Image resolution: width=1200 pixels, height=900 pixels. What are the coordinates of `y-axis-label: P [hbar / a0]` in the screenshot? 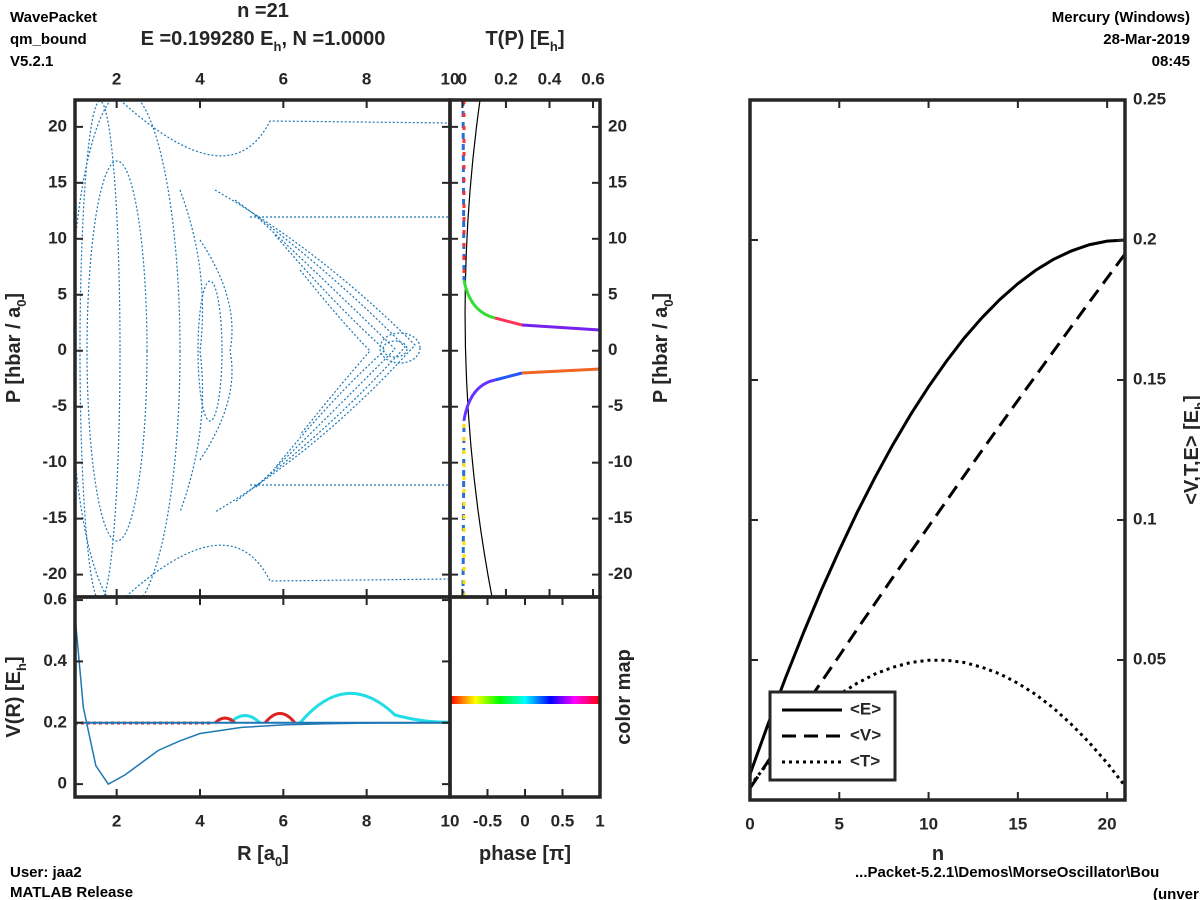 It's located at (16, 348).